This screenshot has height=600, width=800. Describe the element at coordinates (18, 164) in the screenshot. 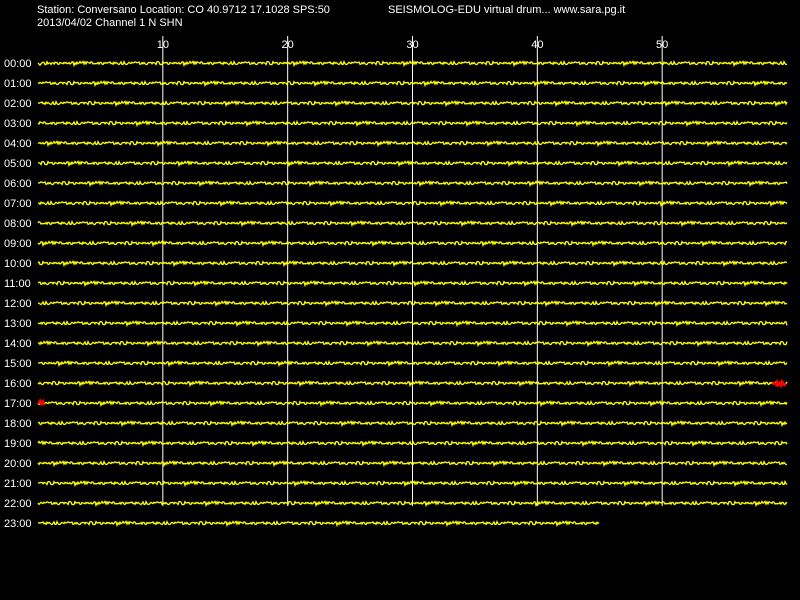

I see `hour-label: 05:00` at that location.